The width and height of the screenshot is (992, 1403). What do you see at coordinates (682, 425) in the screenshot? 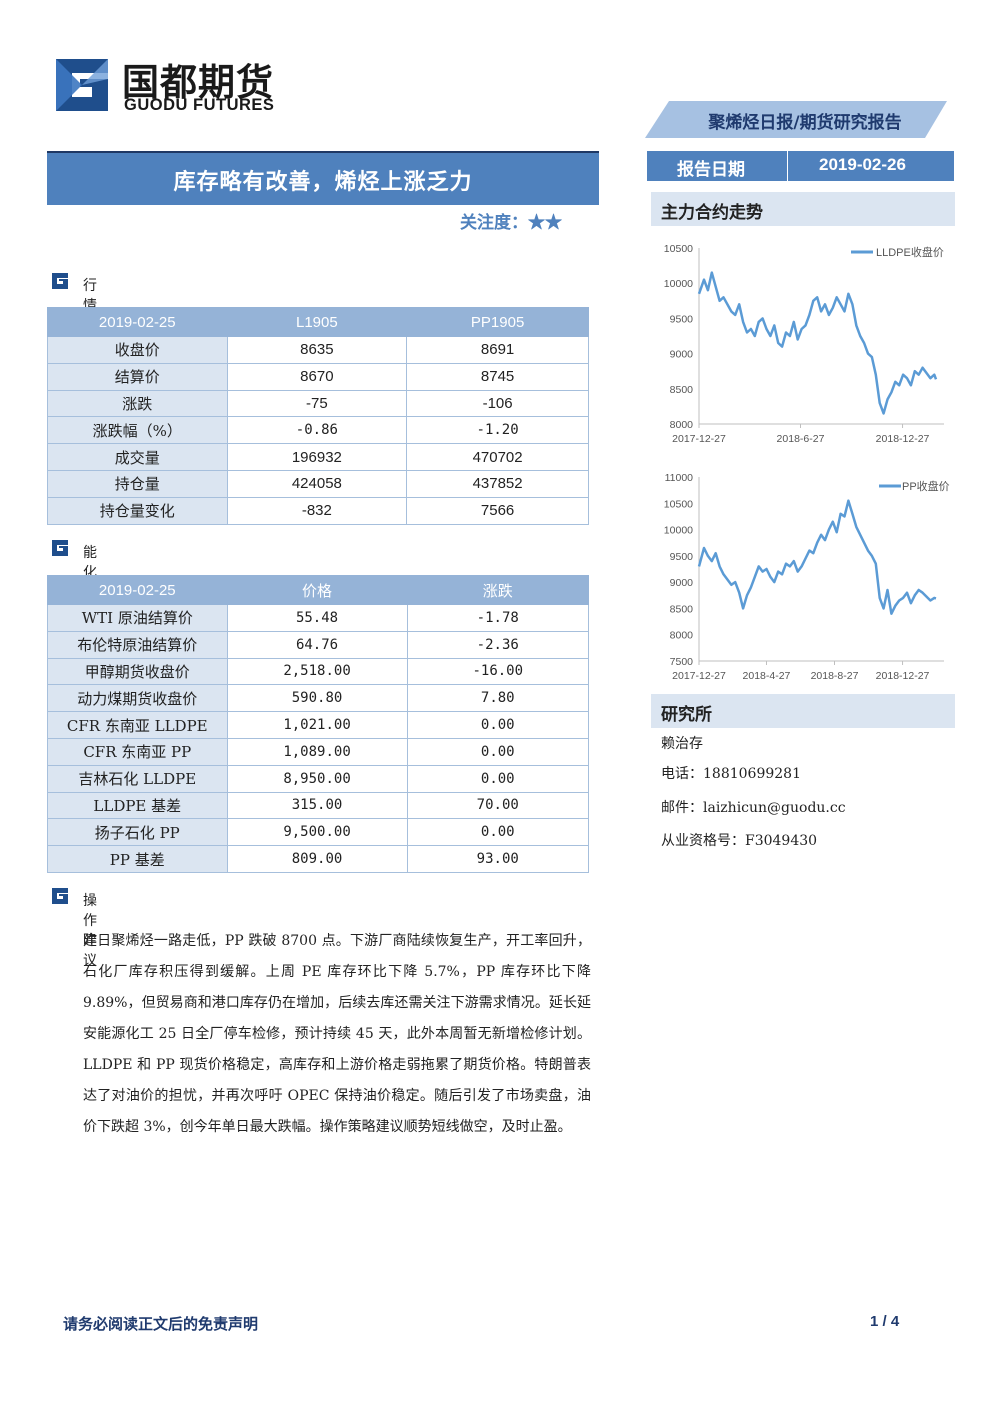
I see `y-tick-label: 8000` at bounding box center [682, 425].